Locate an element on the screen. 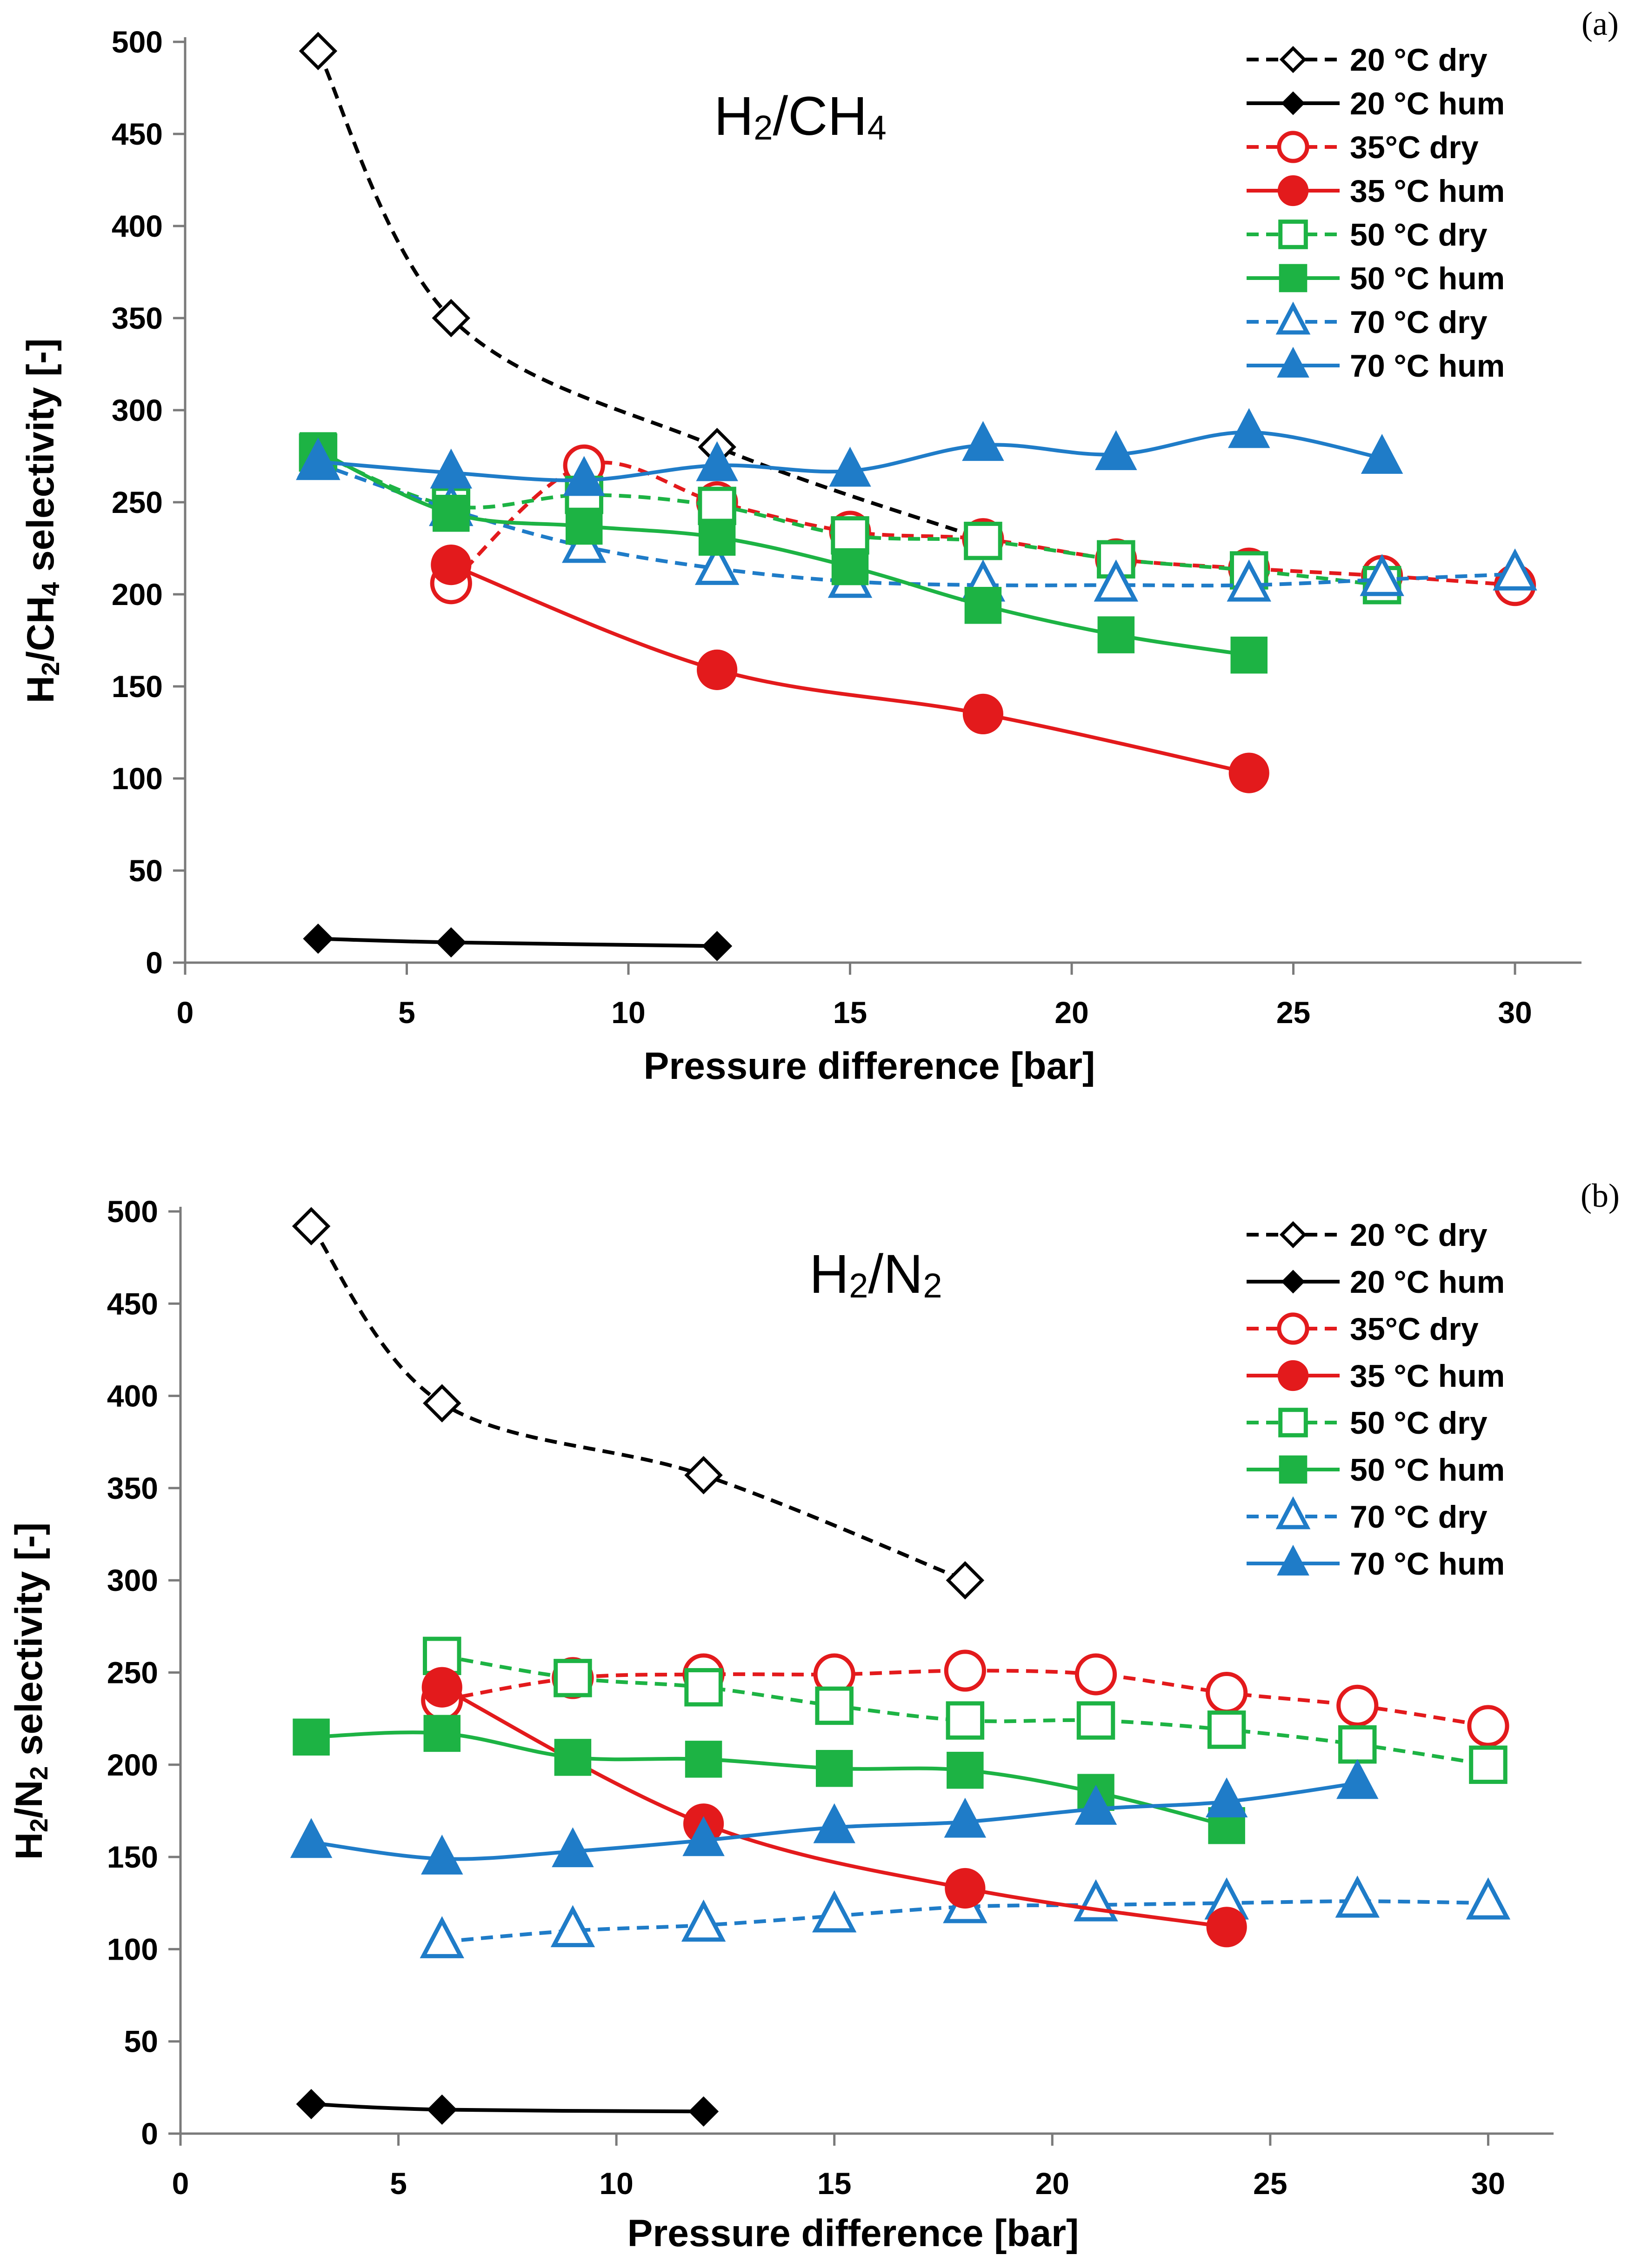 The height and width of the screenshot is (2268, 1648). y-tick-label: 0 is located at coordinates (154, 962).